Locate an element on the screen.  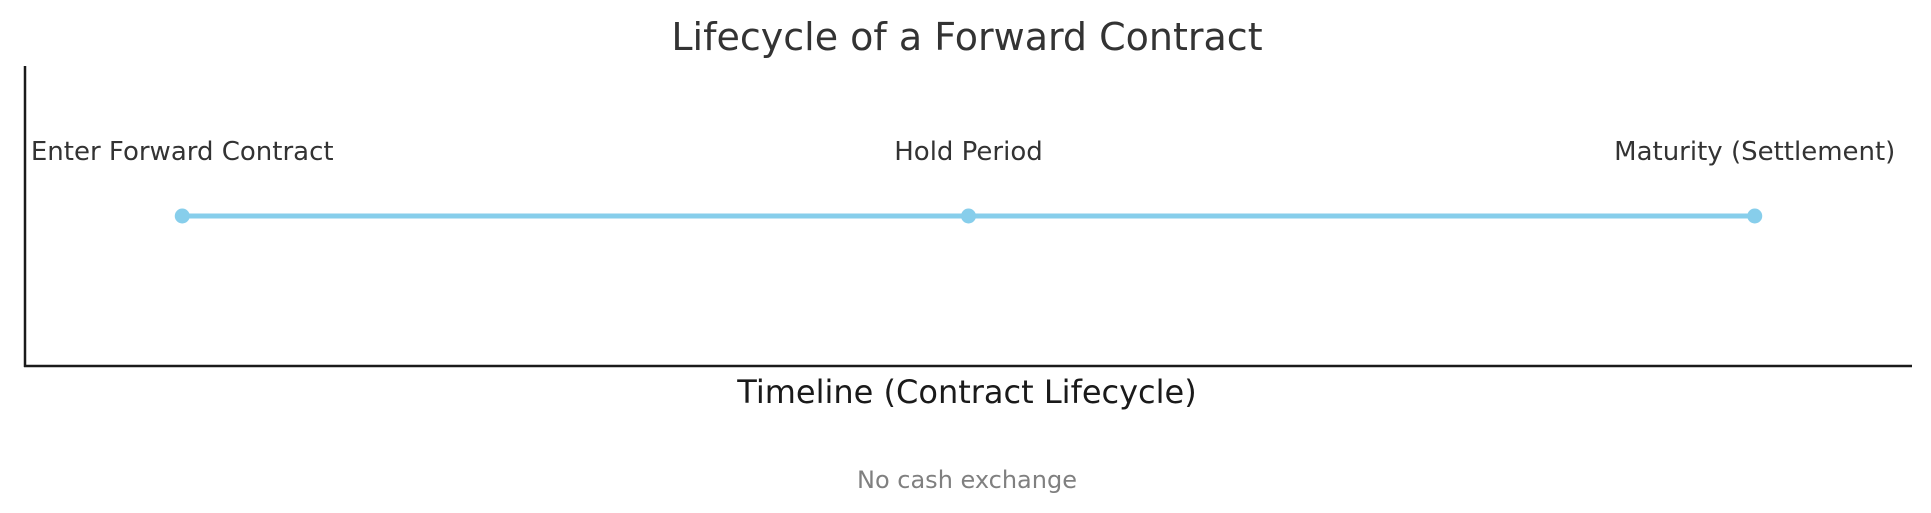
x-axis-label: Timeline (Contract Lifecycle) is located at coordinates (966, 392).